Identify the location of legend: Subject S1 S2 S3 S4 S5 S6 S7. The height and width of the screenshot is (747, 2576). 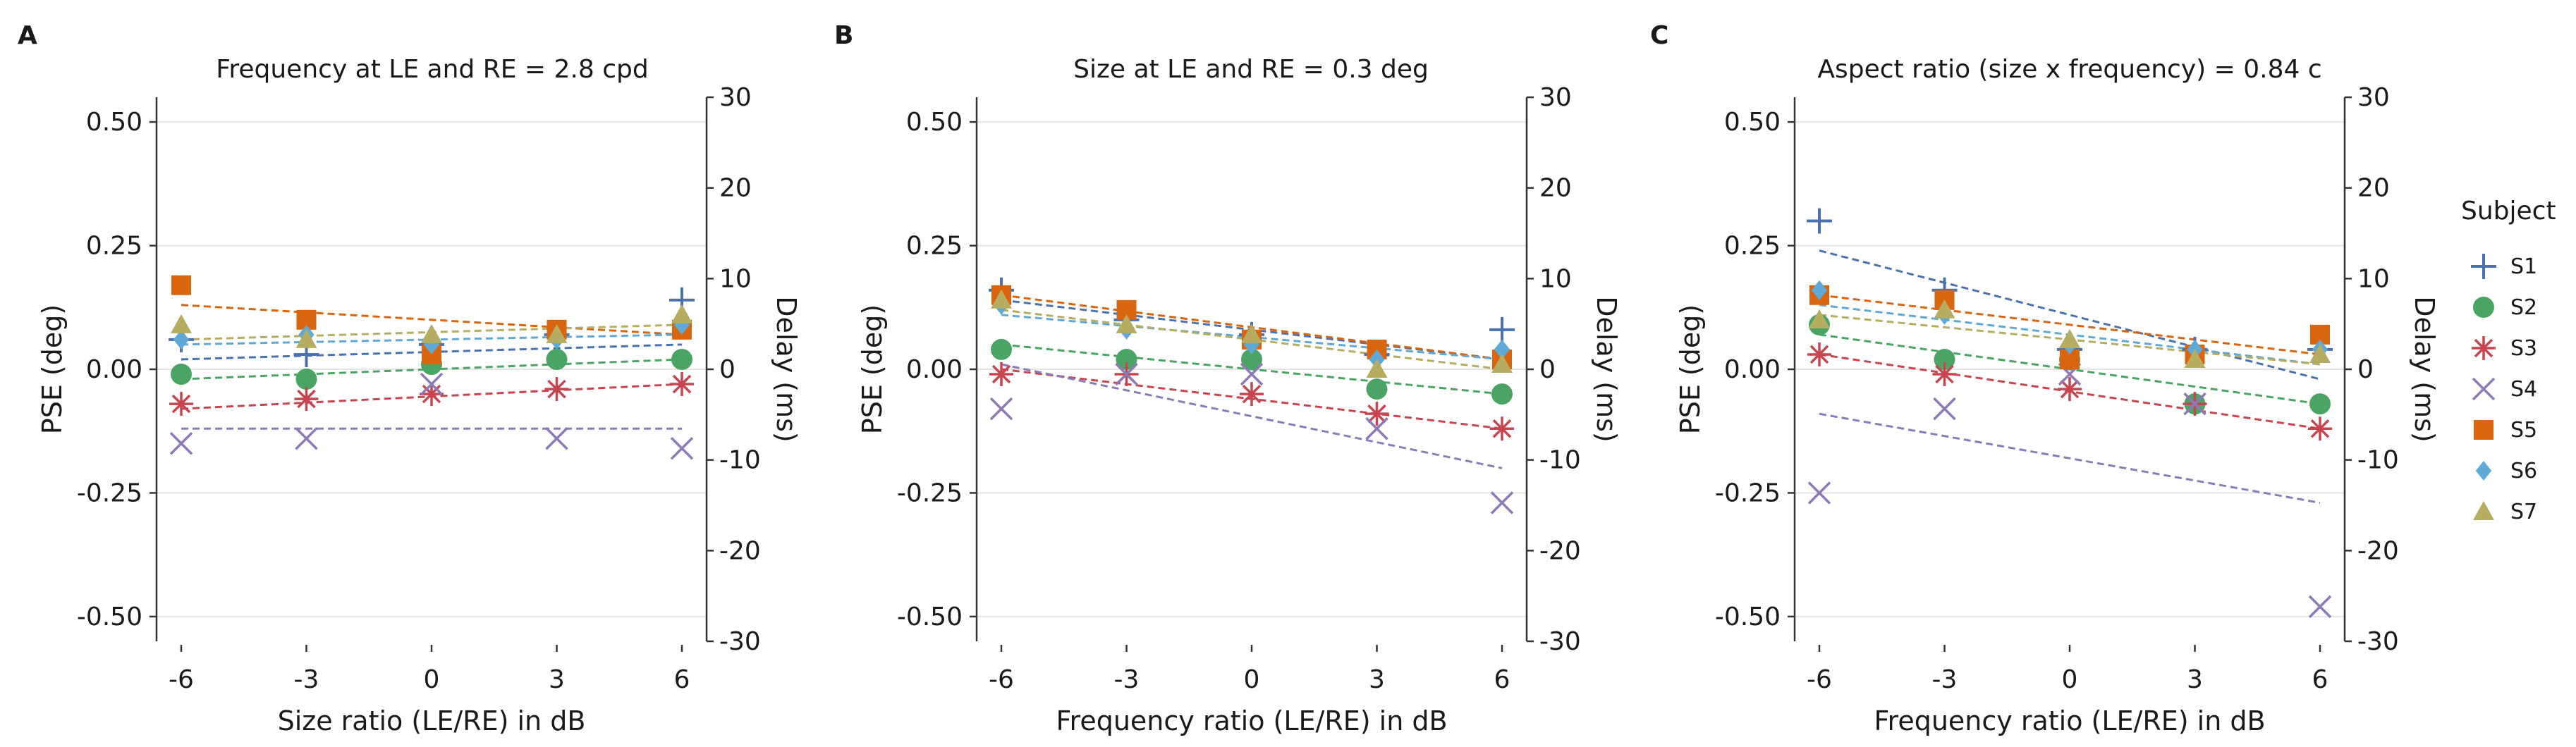
(2509, 361).